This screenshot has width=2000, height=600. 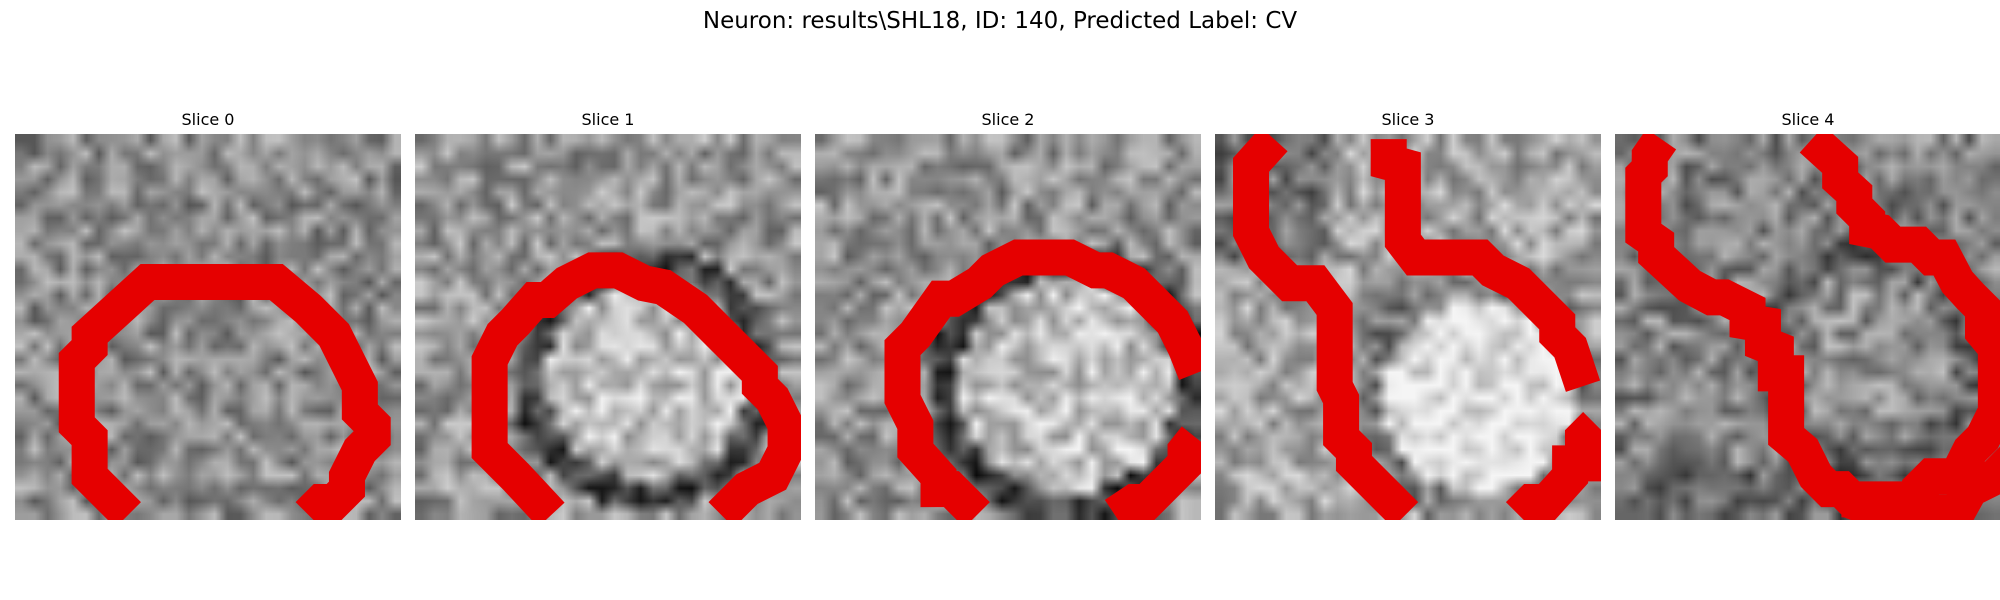 What do you see at coordinates (208, 119) in the screenshot?
I see `slice-title: Slice 0` at bounding box center [208, 119].